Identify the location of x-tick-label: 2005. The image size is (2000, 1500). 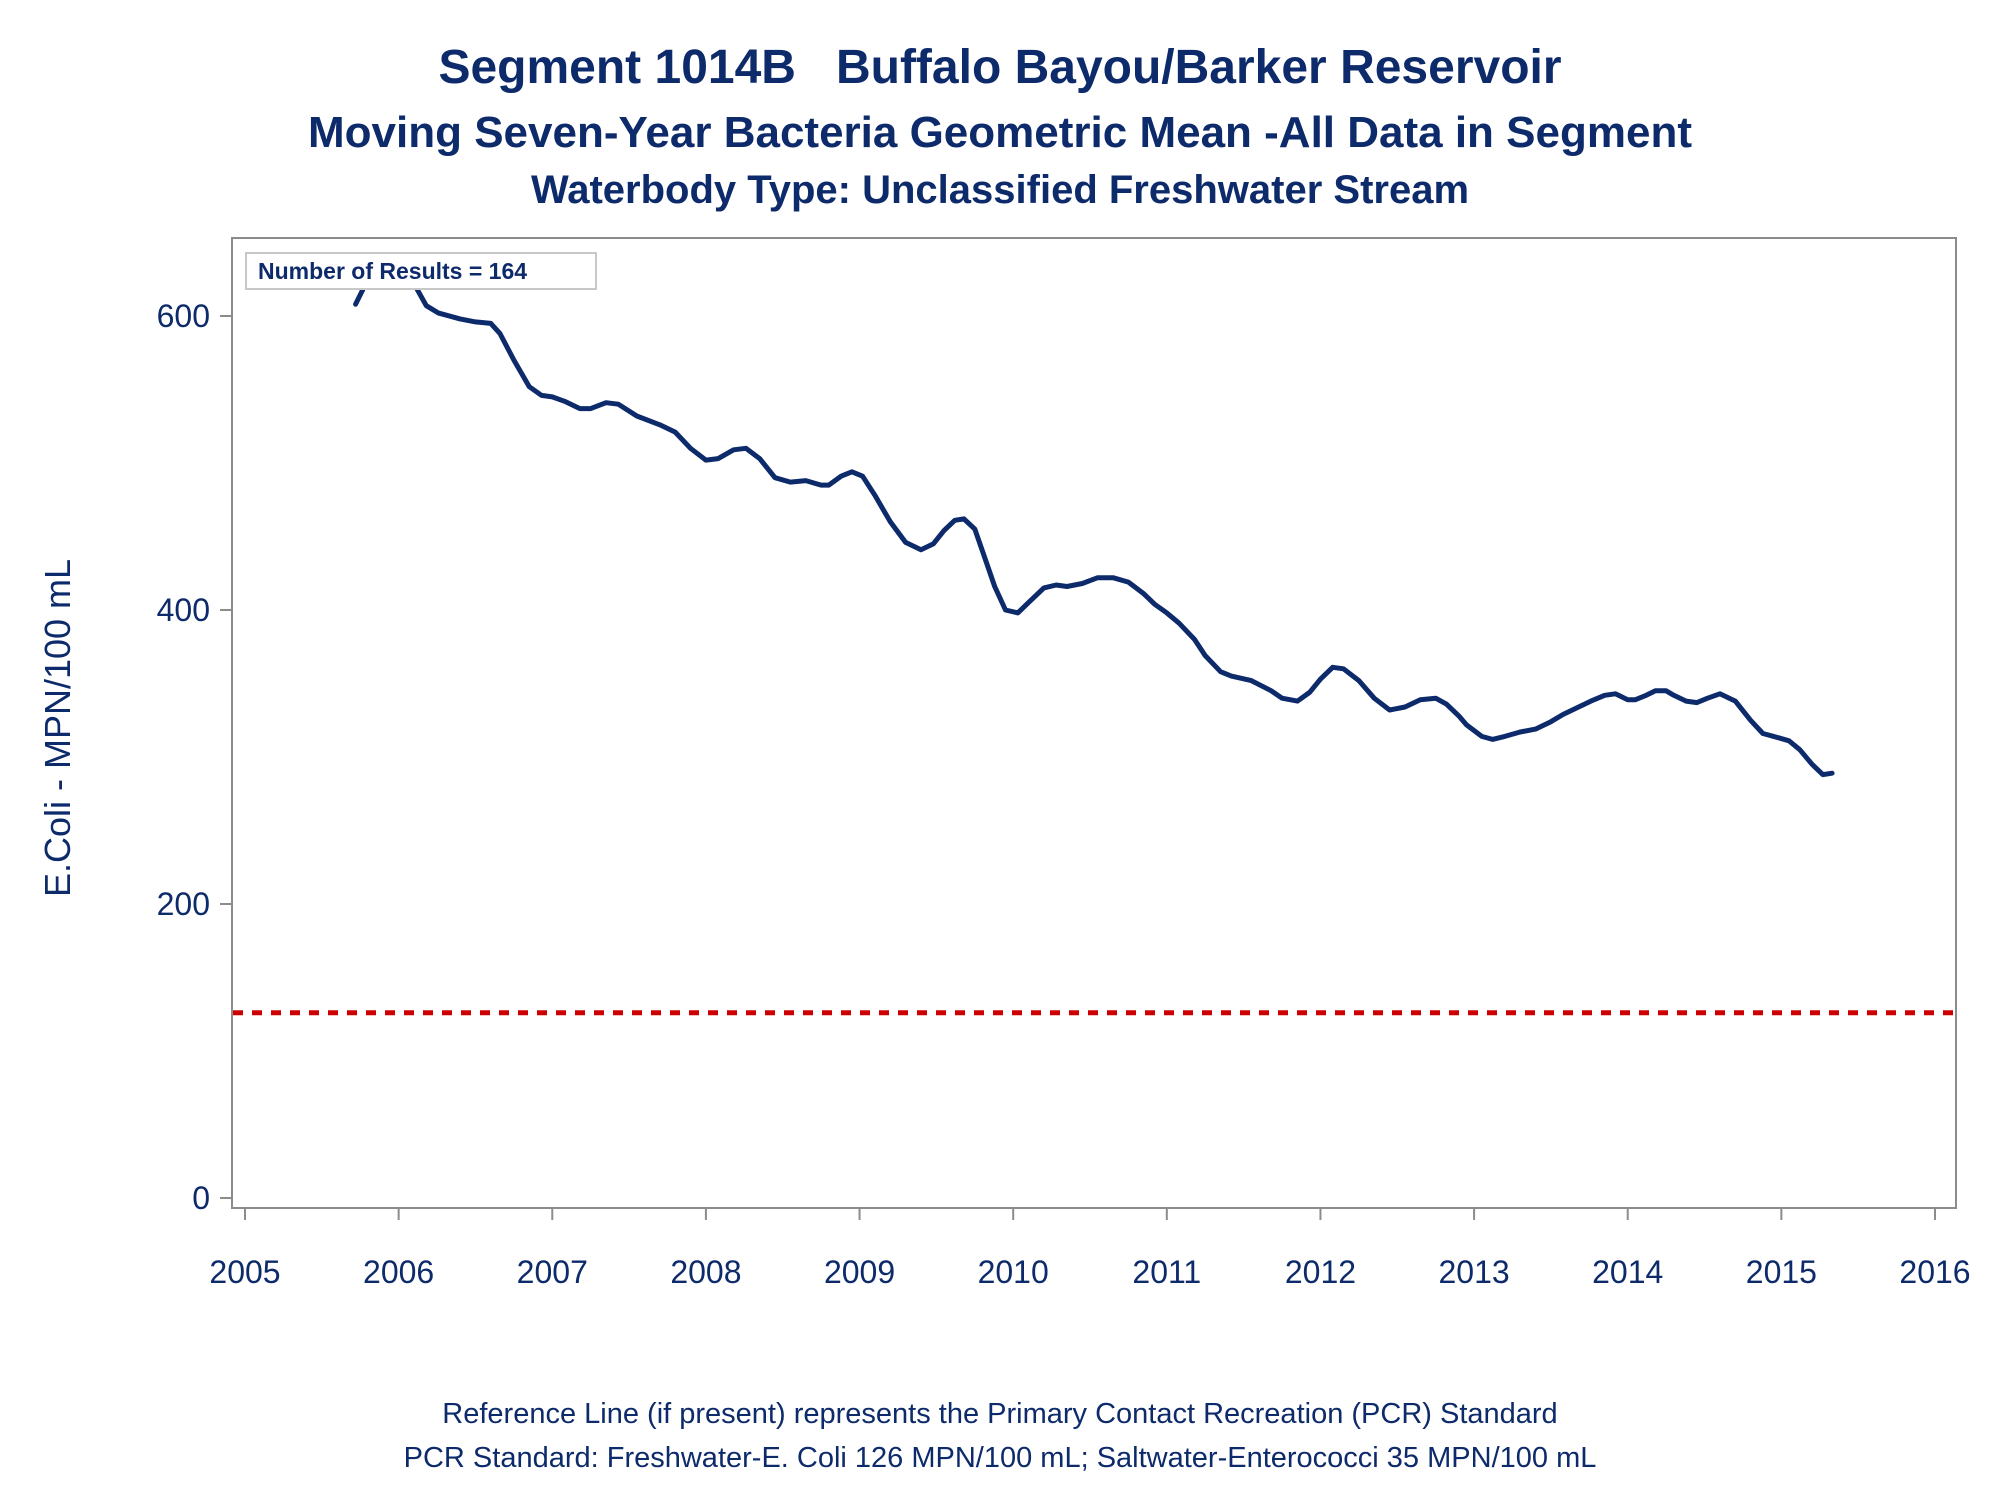
(244, 1272).